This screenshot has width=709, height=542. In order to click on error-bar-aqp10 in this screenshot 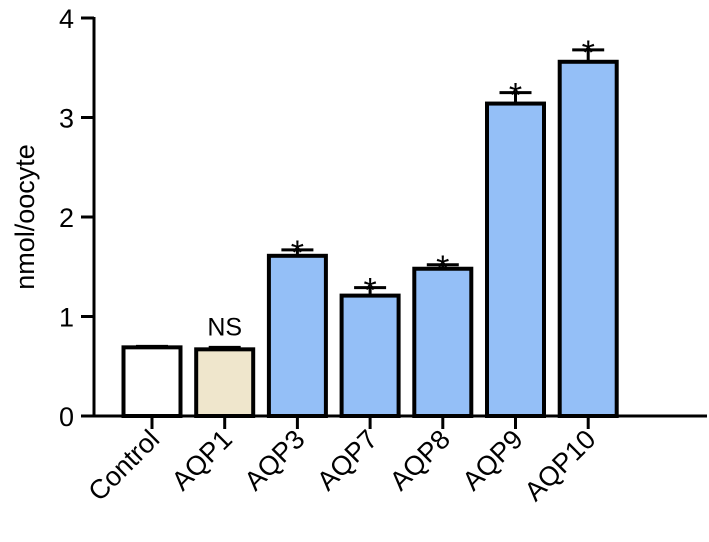, I will do `click(588, 55)`.